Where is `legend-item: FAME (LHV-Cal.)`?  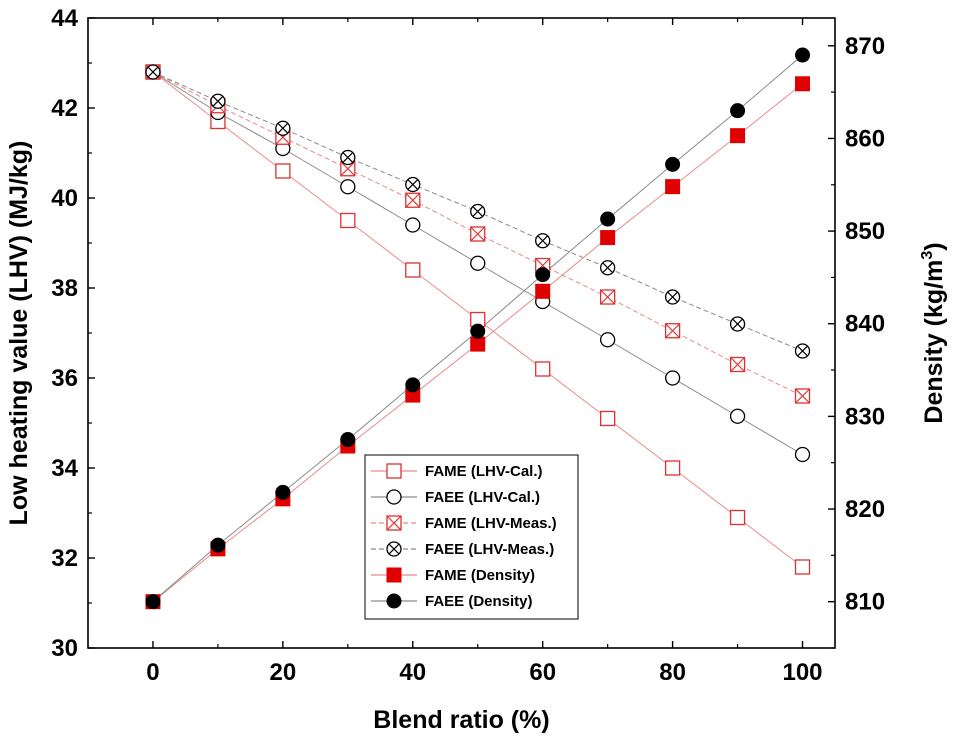
legend-item: FAME (LHV-Cal.) is located at coordinates (457, 471).